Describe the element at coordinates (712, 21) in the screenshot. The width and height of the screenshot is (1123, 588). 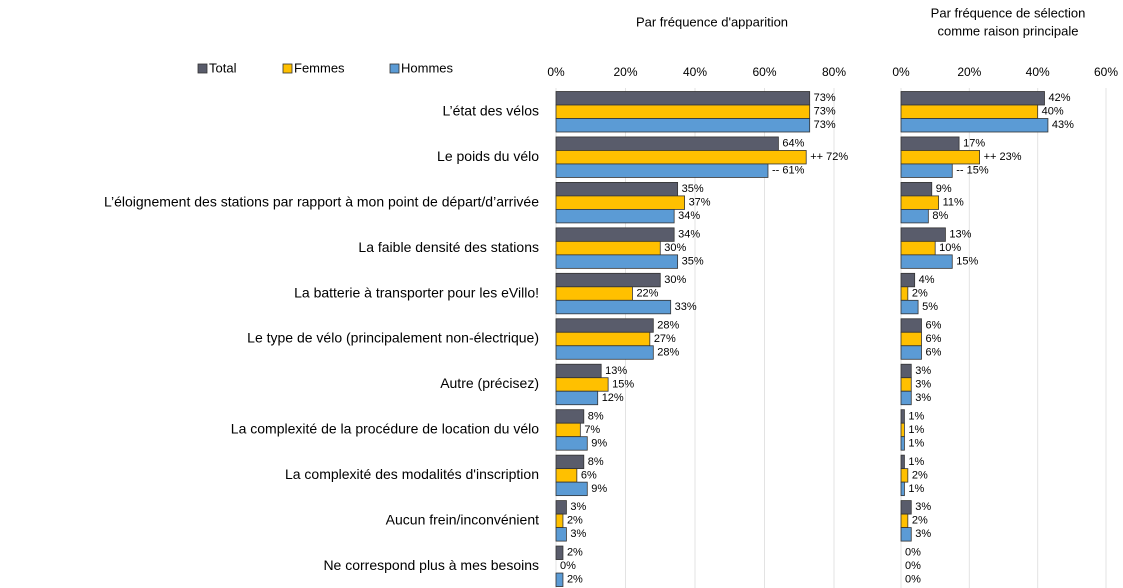
I see `chart-title: Par fréquence d'apparition` at that location.